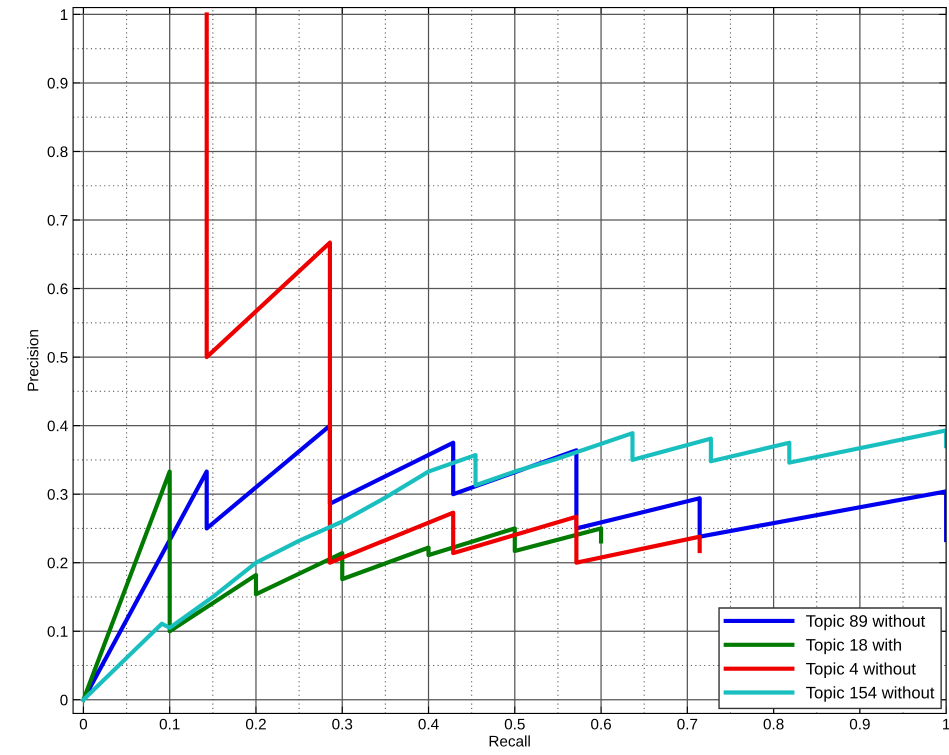  What do you see at coordinates (514, 724) in the screenshot?
I see `x-tick-label: 0.5` at bounding box center [514, 724].